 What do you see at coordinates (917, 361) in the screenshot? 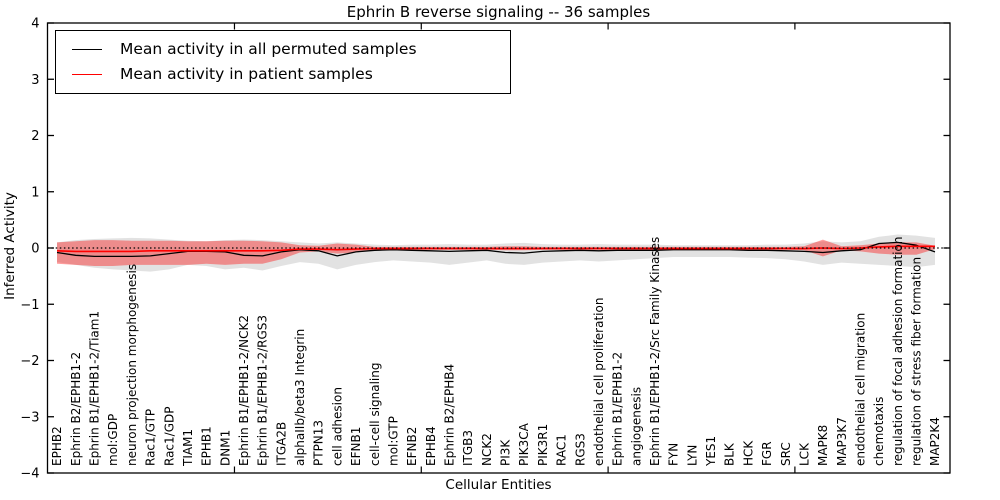
I see `x-tick-label: regulation of stress fiber formation` at bounding box center [917, 361].